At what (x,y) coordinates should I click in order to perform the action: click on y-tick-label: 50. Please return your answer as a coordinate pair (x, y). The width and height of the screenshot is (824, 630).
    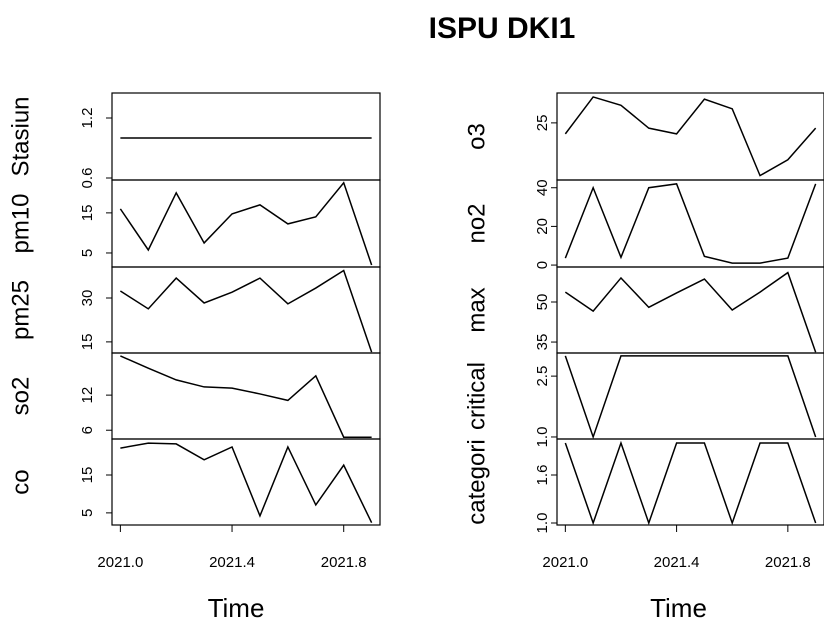
    Looking at the image, I should click on (542, 302).